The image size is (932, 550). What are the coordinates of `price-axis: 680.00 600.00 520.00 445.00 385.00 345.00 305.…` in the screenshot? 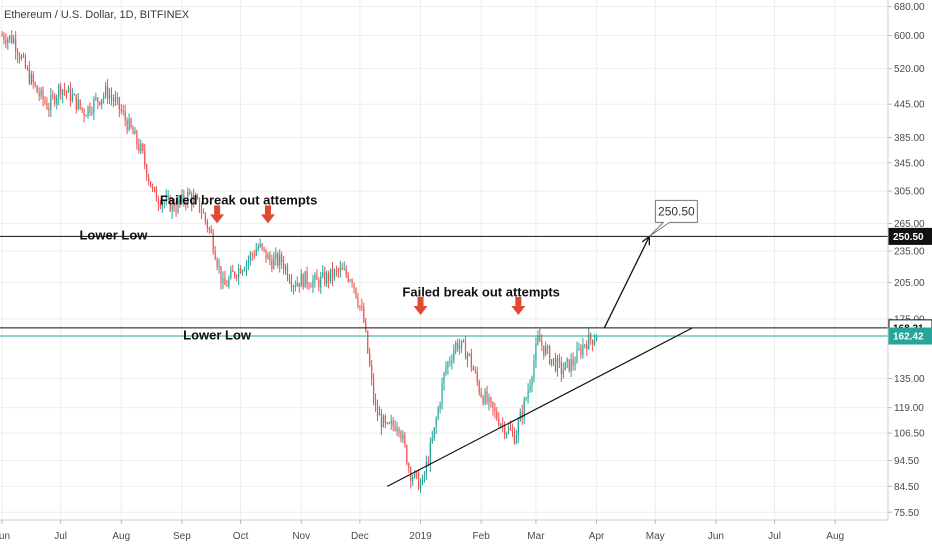 It's located at (909, 260).